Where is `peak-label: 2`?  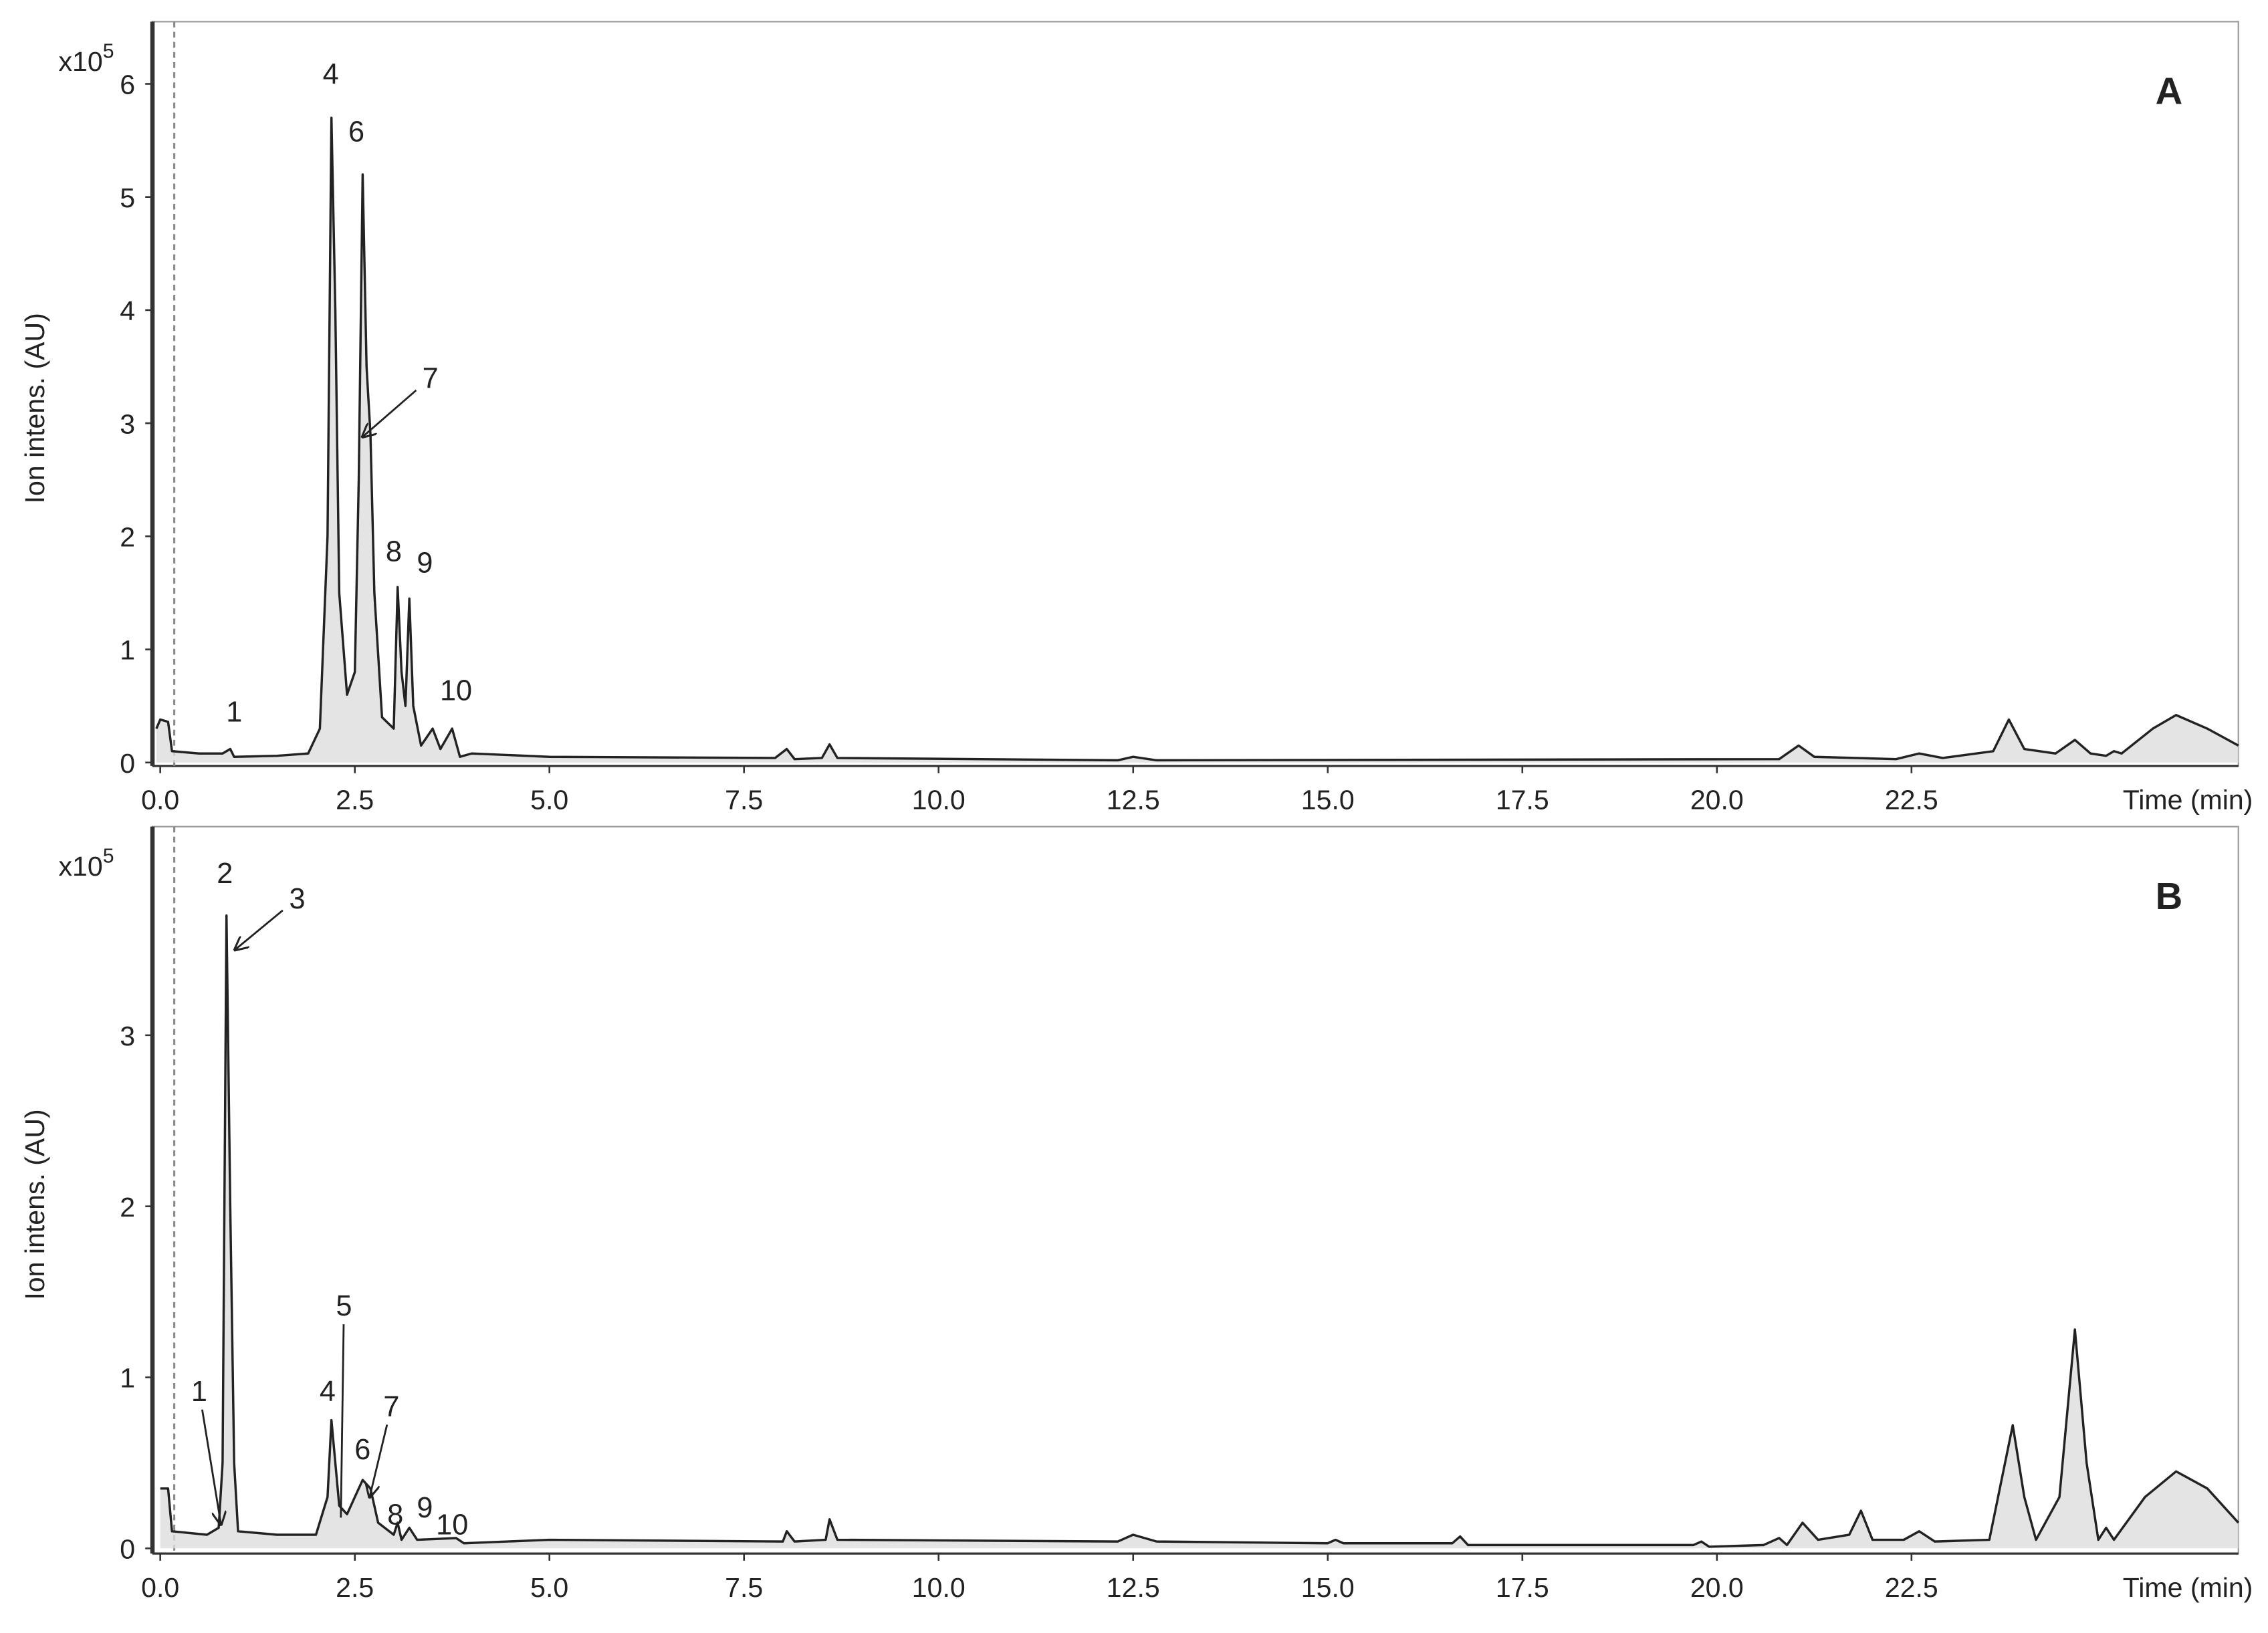 peak-label: 2 is located at coordinates (225, 874).